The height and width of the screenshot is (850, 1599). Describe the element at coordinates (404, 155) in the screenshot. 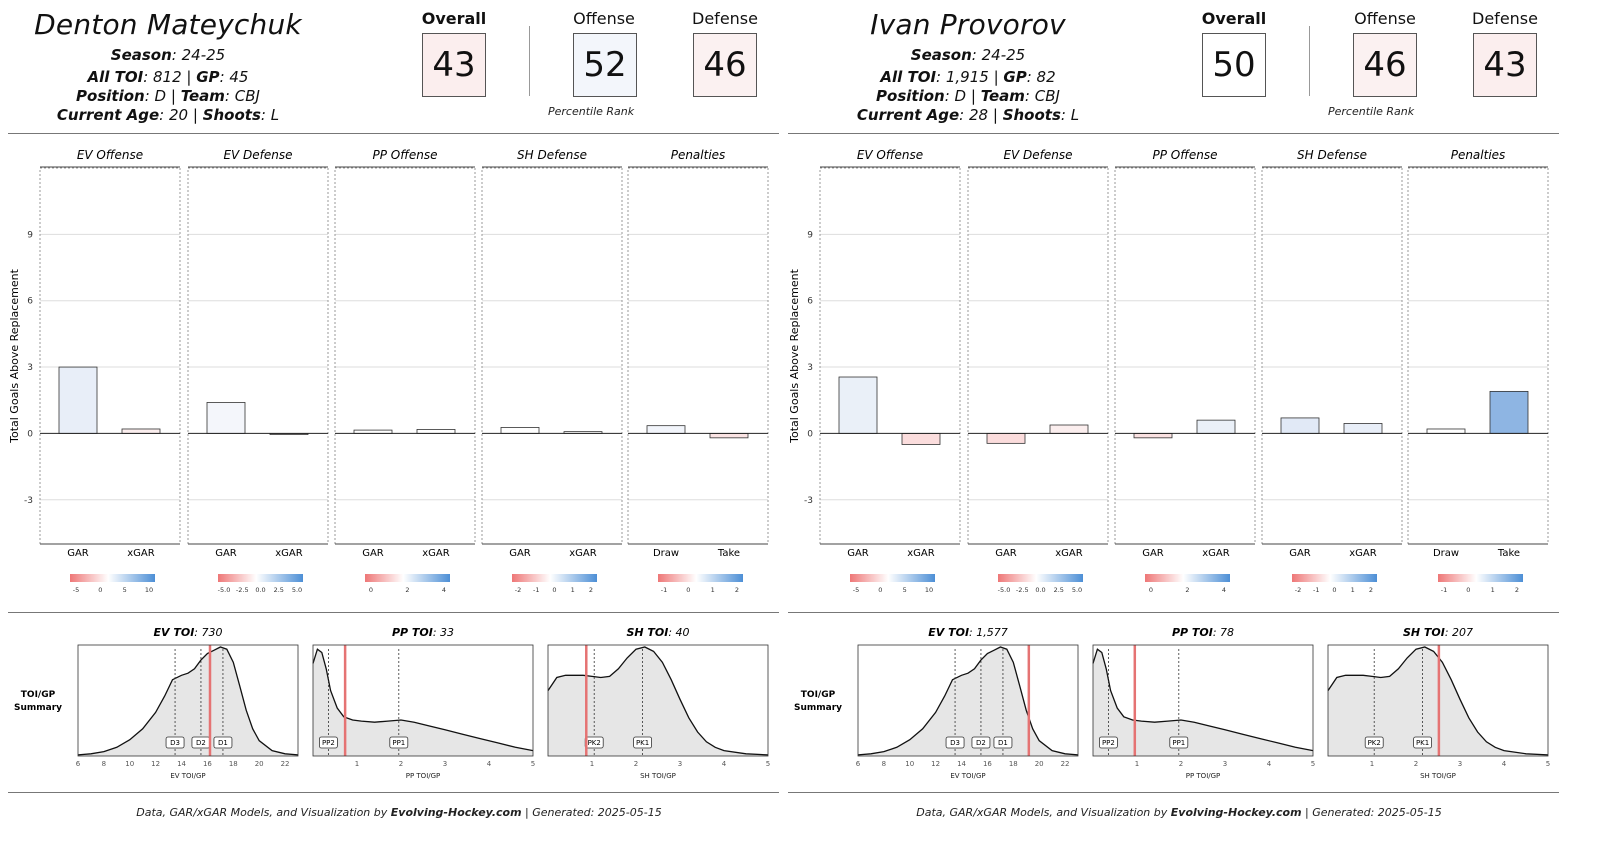

I see `panel-title: PP Offense` at that location.